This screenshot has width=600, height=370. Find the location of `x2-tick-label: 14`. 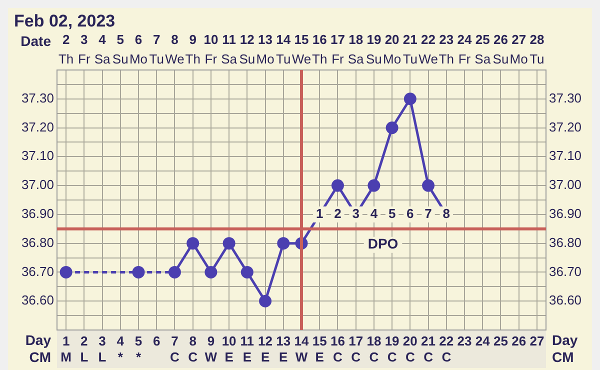

x2-tick-label: 14 is located at coordinates (284, 39).